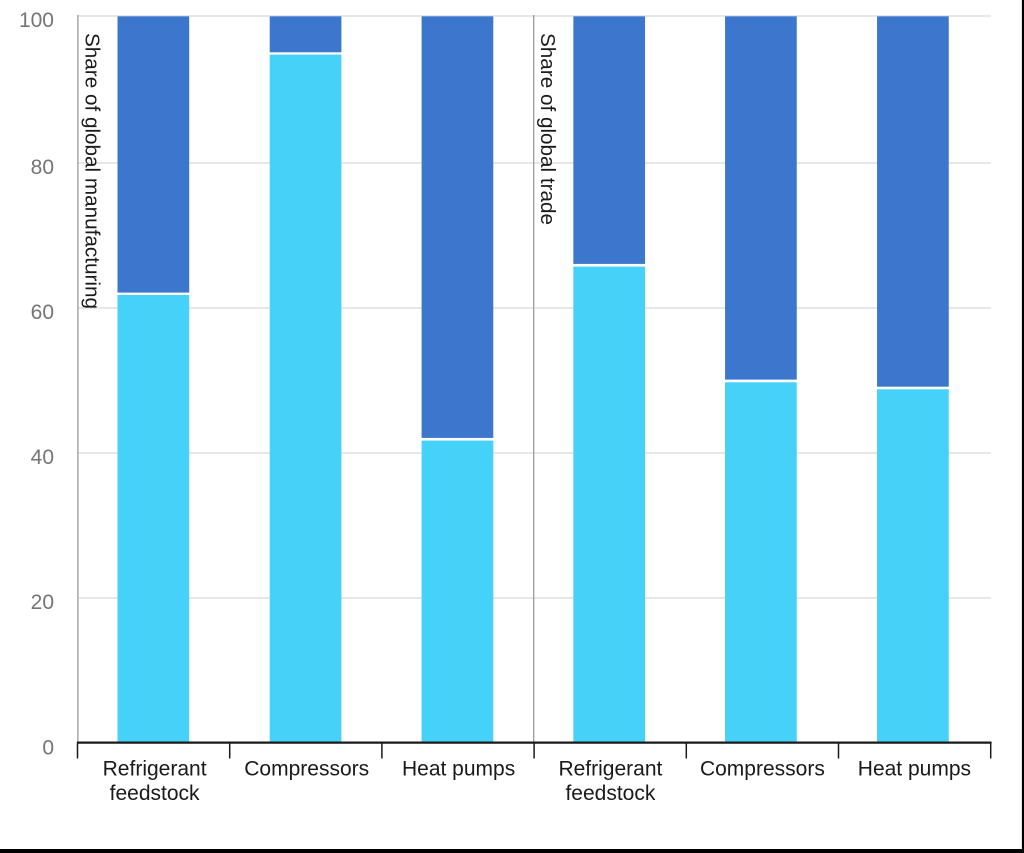  What do you see at coordinates (36, 20) in the screenshot?
I see `svg-text: 100` at bounding box center [36, 20].